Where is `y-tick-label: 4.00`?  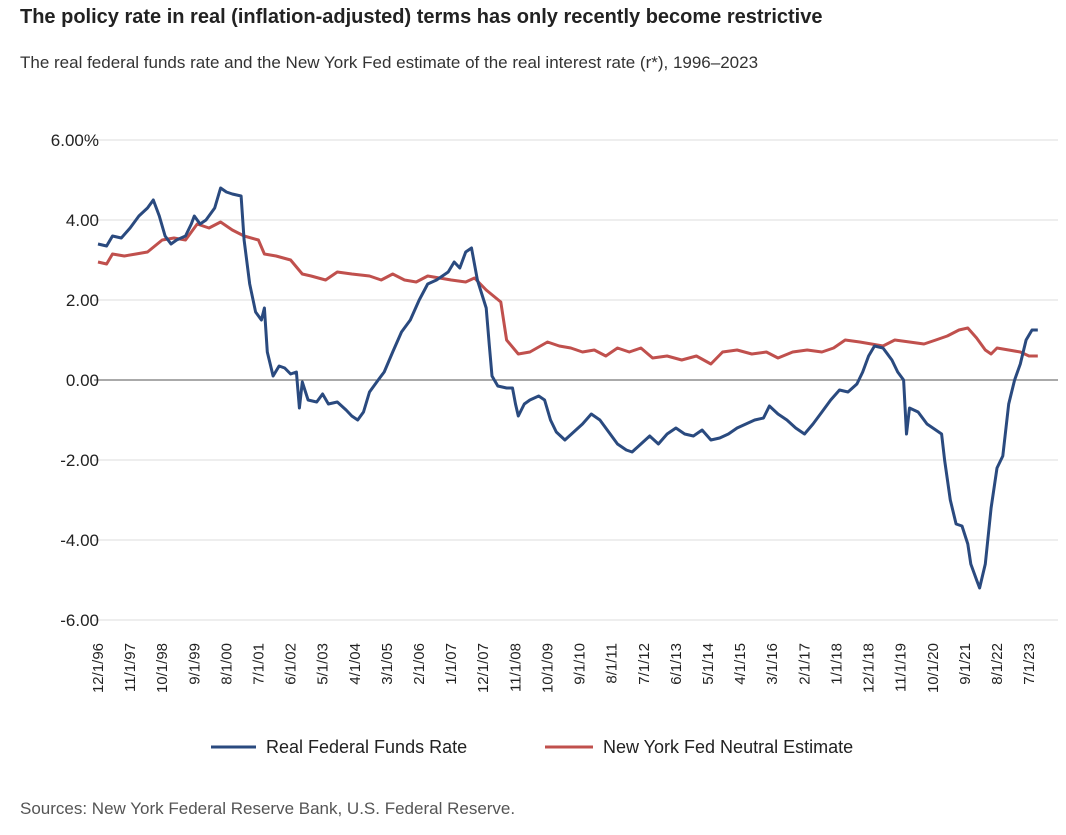
y-tick-label: 4.00 is located at coordinates (82, 220).